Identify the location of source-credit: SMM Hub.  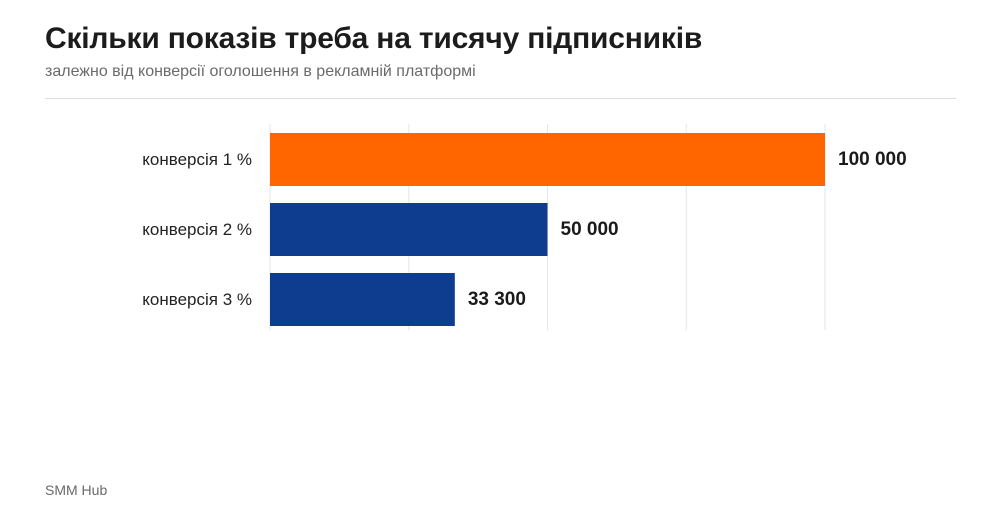
(76, 490).